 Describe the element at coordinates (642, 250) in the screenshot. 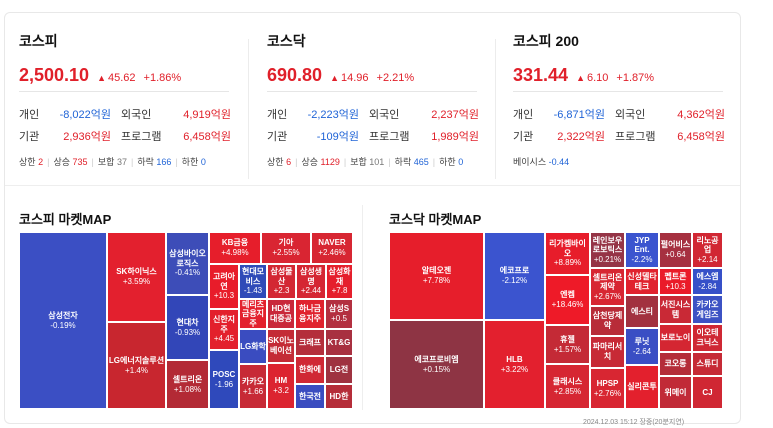

I see `treemap-tile: JYP Ent. -2.2%` at that location.